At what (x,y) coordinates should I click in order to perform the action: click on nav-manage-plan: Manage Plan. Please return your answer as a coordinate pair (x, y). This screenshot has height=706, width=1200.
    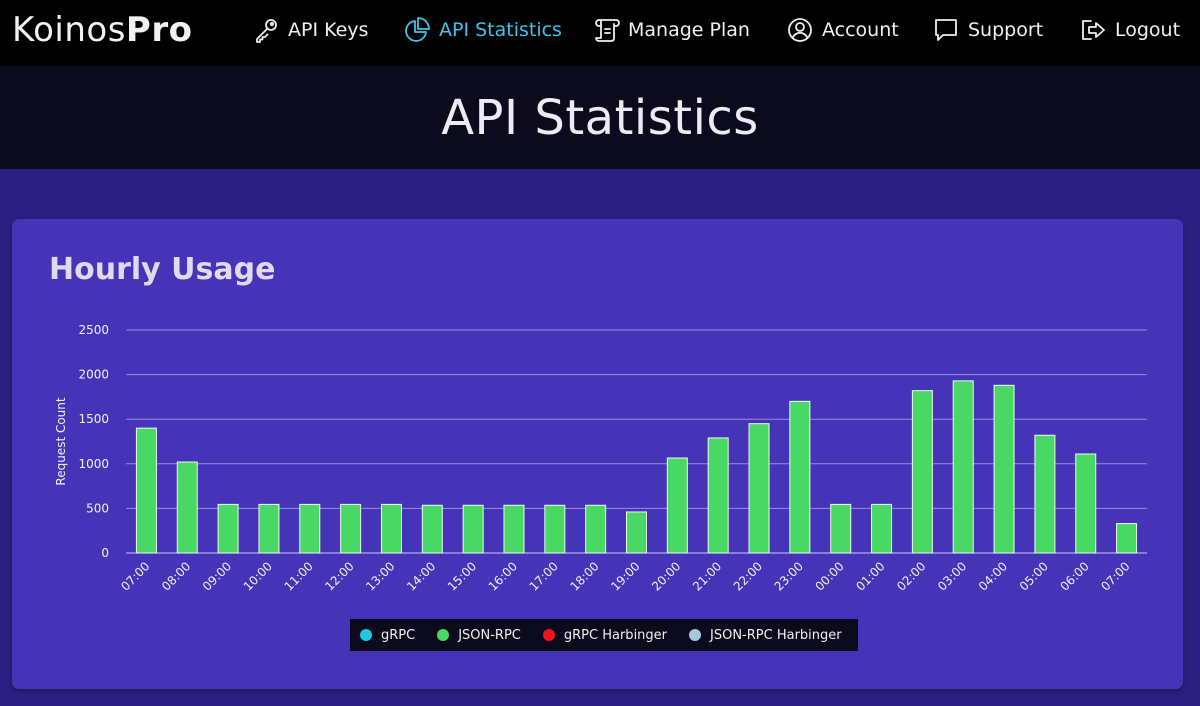
    Looking at the image, I should click on (671, 30).